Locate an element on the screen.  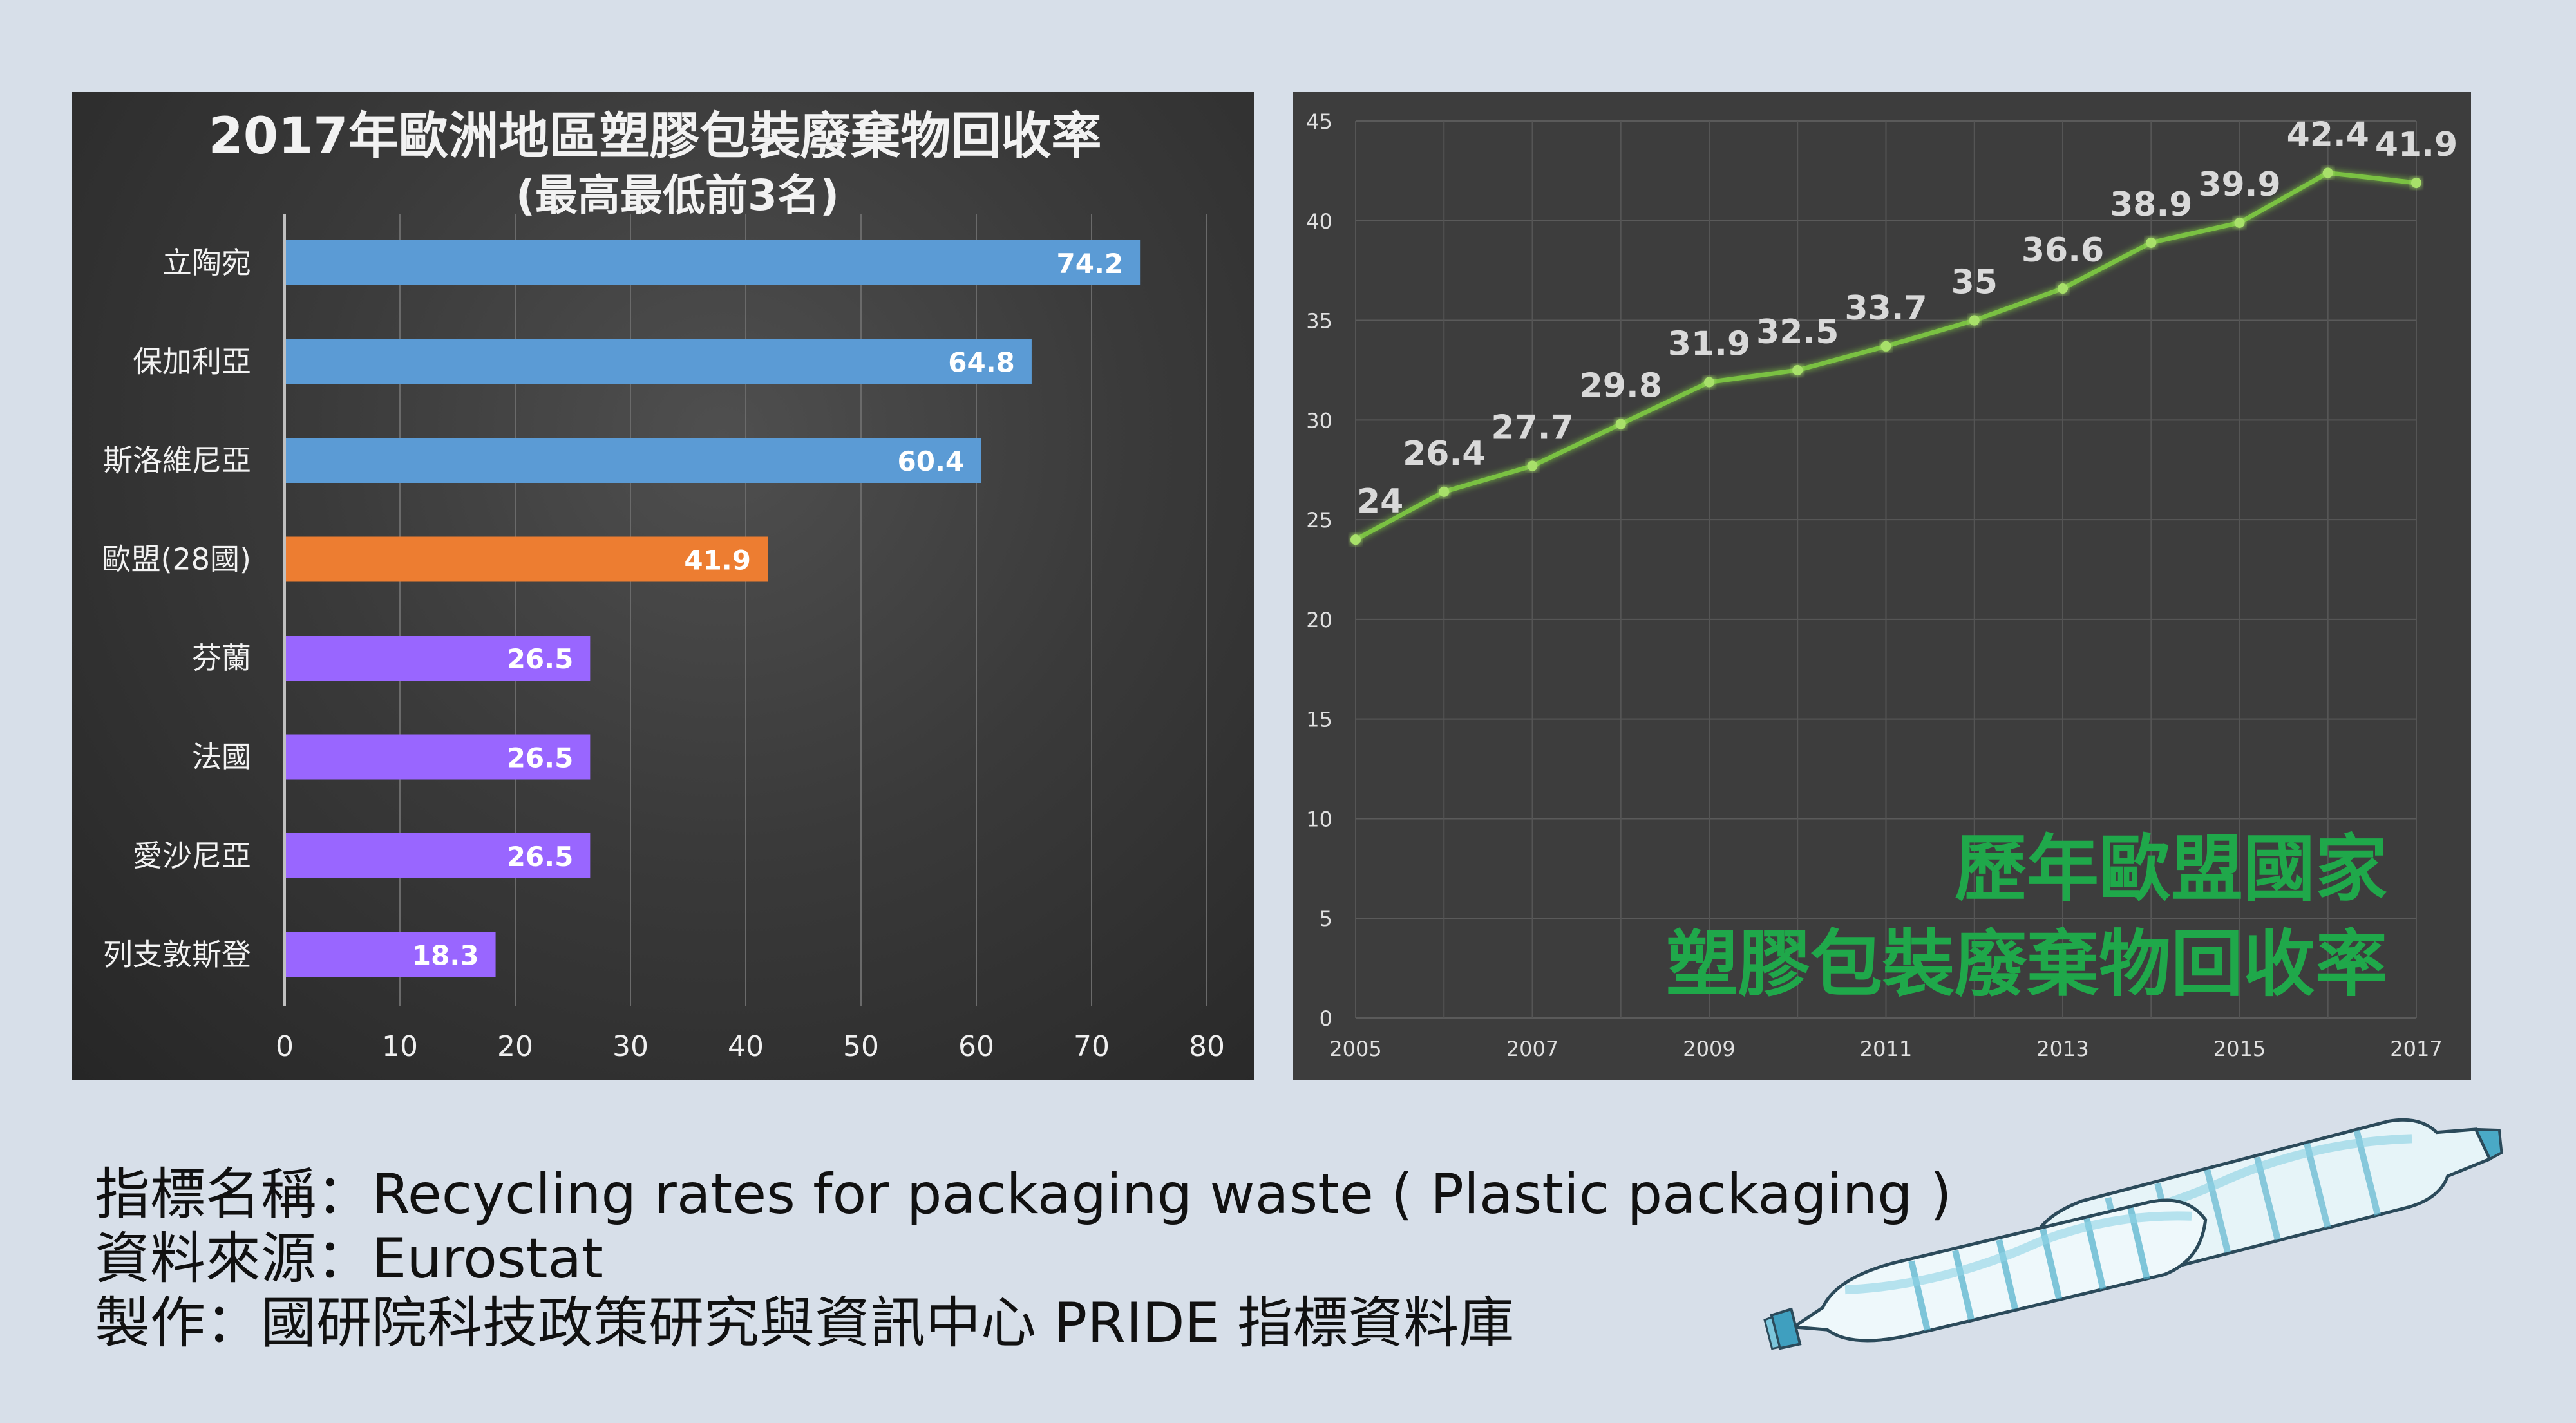
line-x-tick-label: 2017 is located at coordinates (2416, 1049).